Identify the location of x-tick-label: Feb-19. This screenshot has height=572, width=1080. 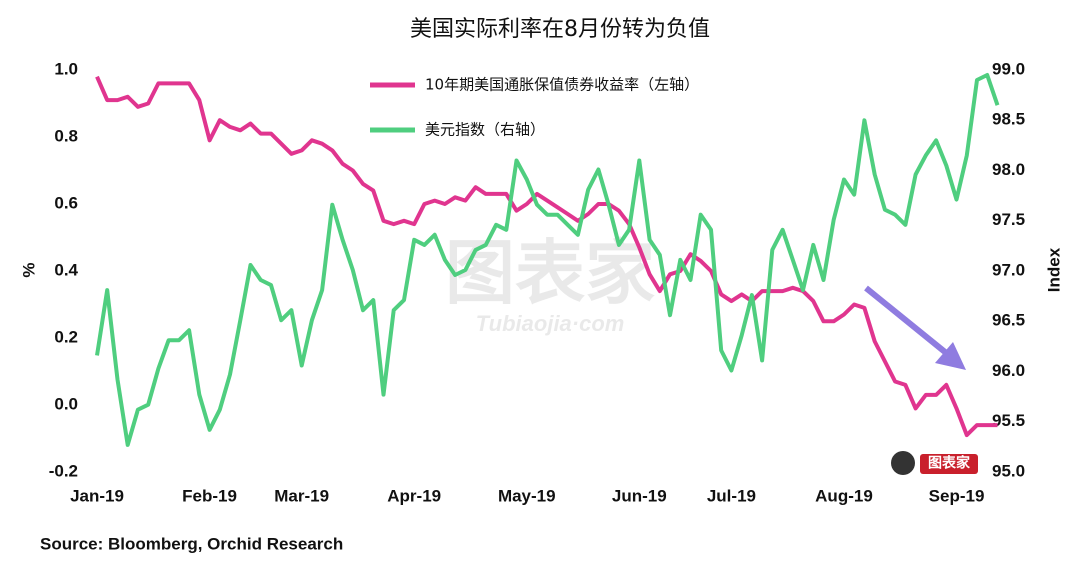
(209, 495).